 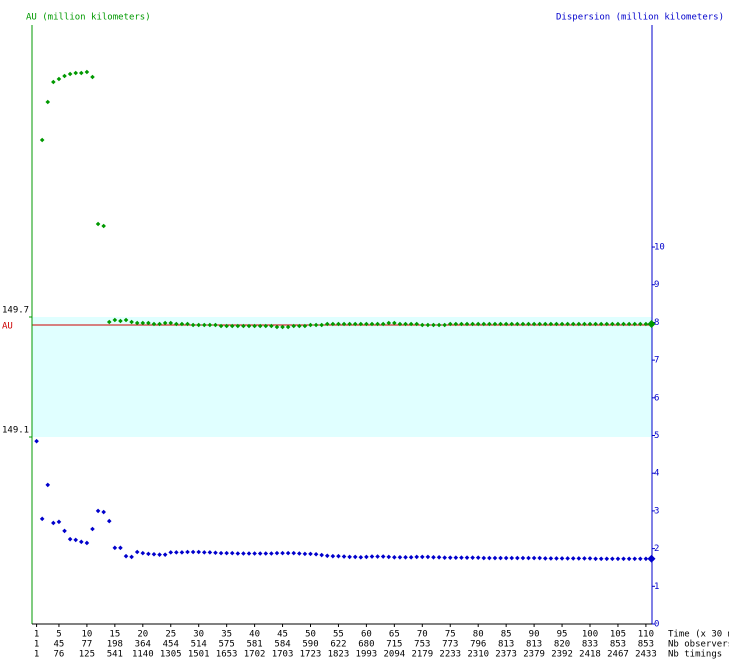 I want to click on y-tick-label: 149.7, so click(x=15, y=311).